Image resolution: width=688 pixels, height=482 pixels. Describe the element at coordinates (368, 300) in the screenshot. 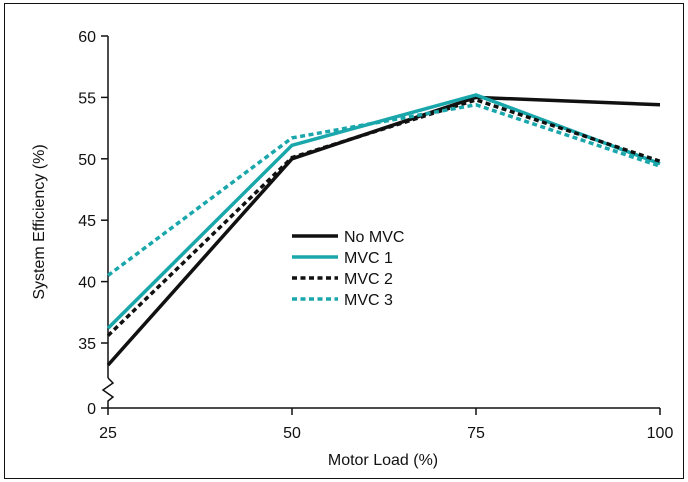

I see `legend-label: MVC 3` at that location.